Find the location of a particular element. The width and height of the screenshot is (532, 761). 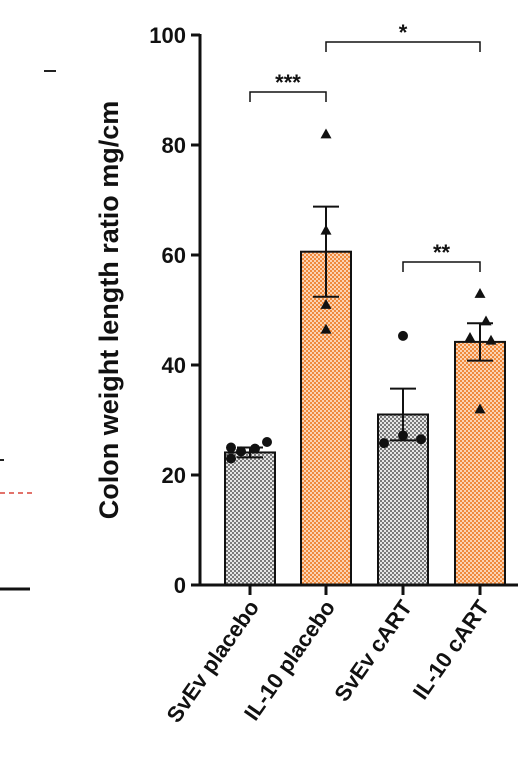

y-tick-label: 100 is located at coordinates (167, 35).